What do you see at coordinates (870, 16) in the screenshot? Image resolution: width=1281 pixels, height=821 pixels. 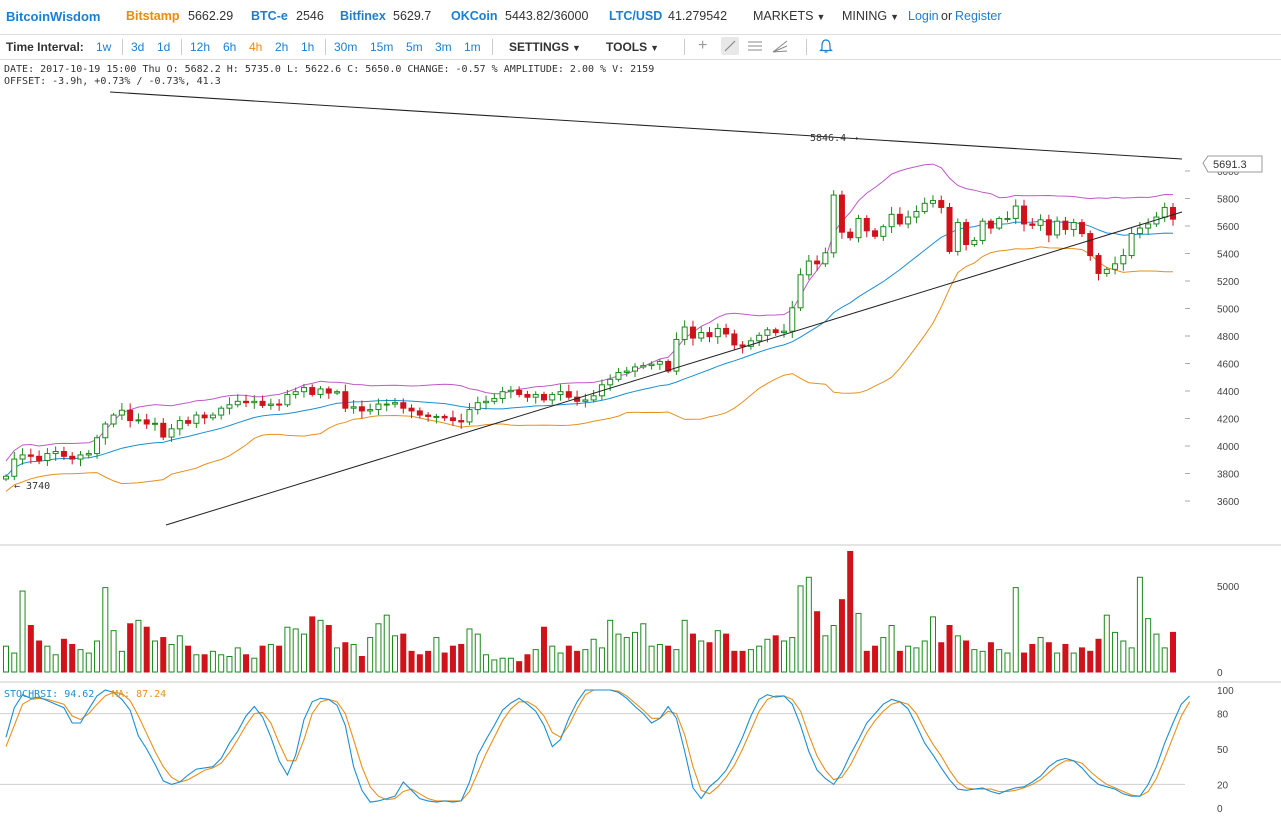 I see `mining-menu: MINING ▼` at bounding box center [870, 16].